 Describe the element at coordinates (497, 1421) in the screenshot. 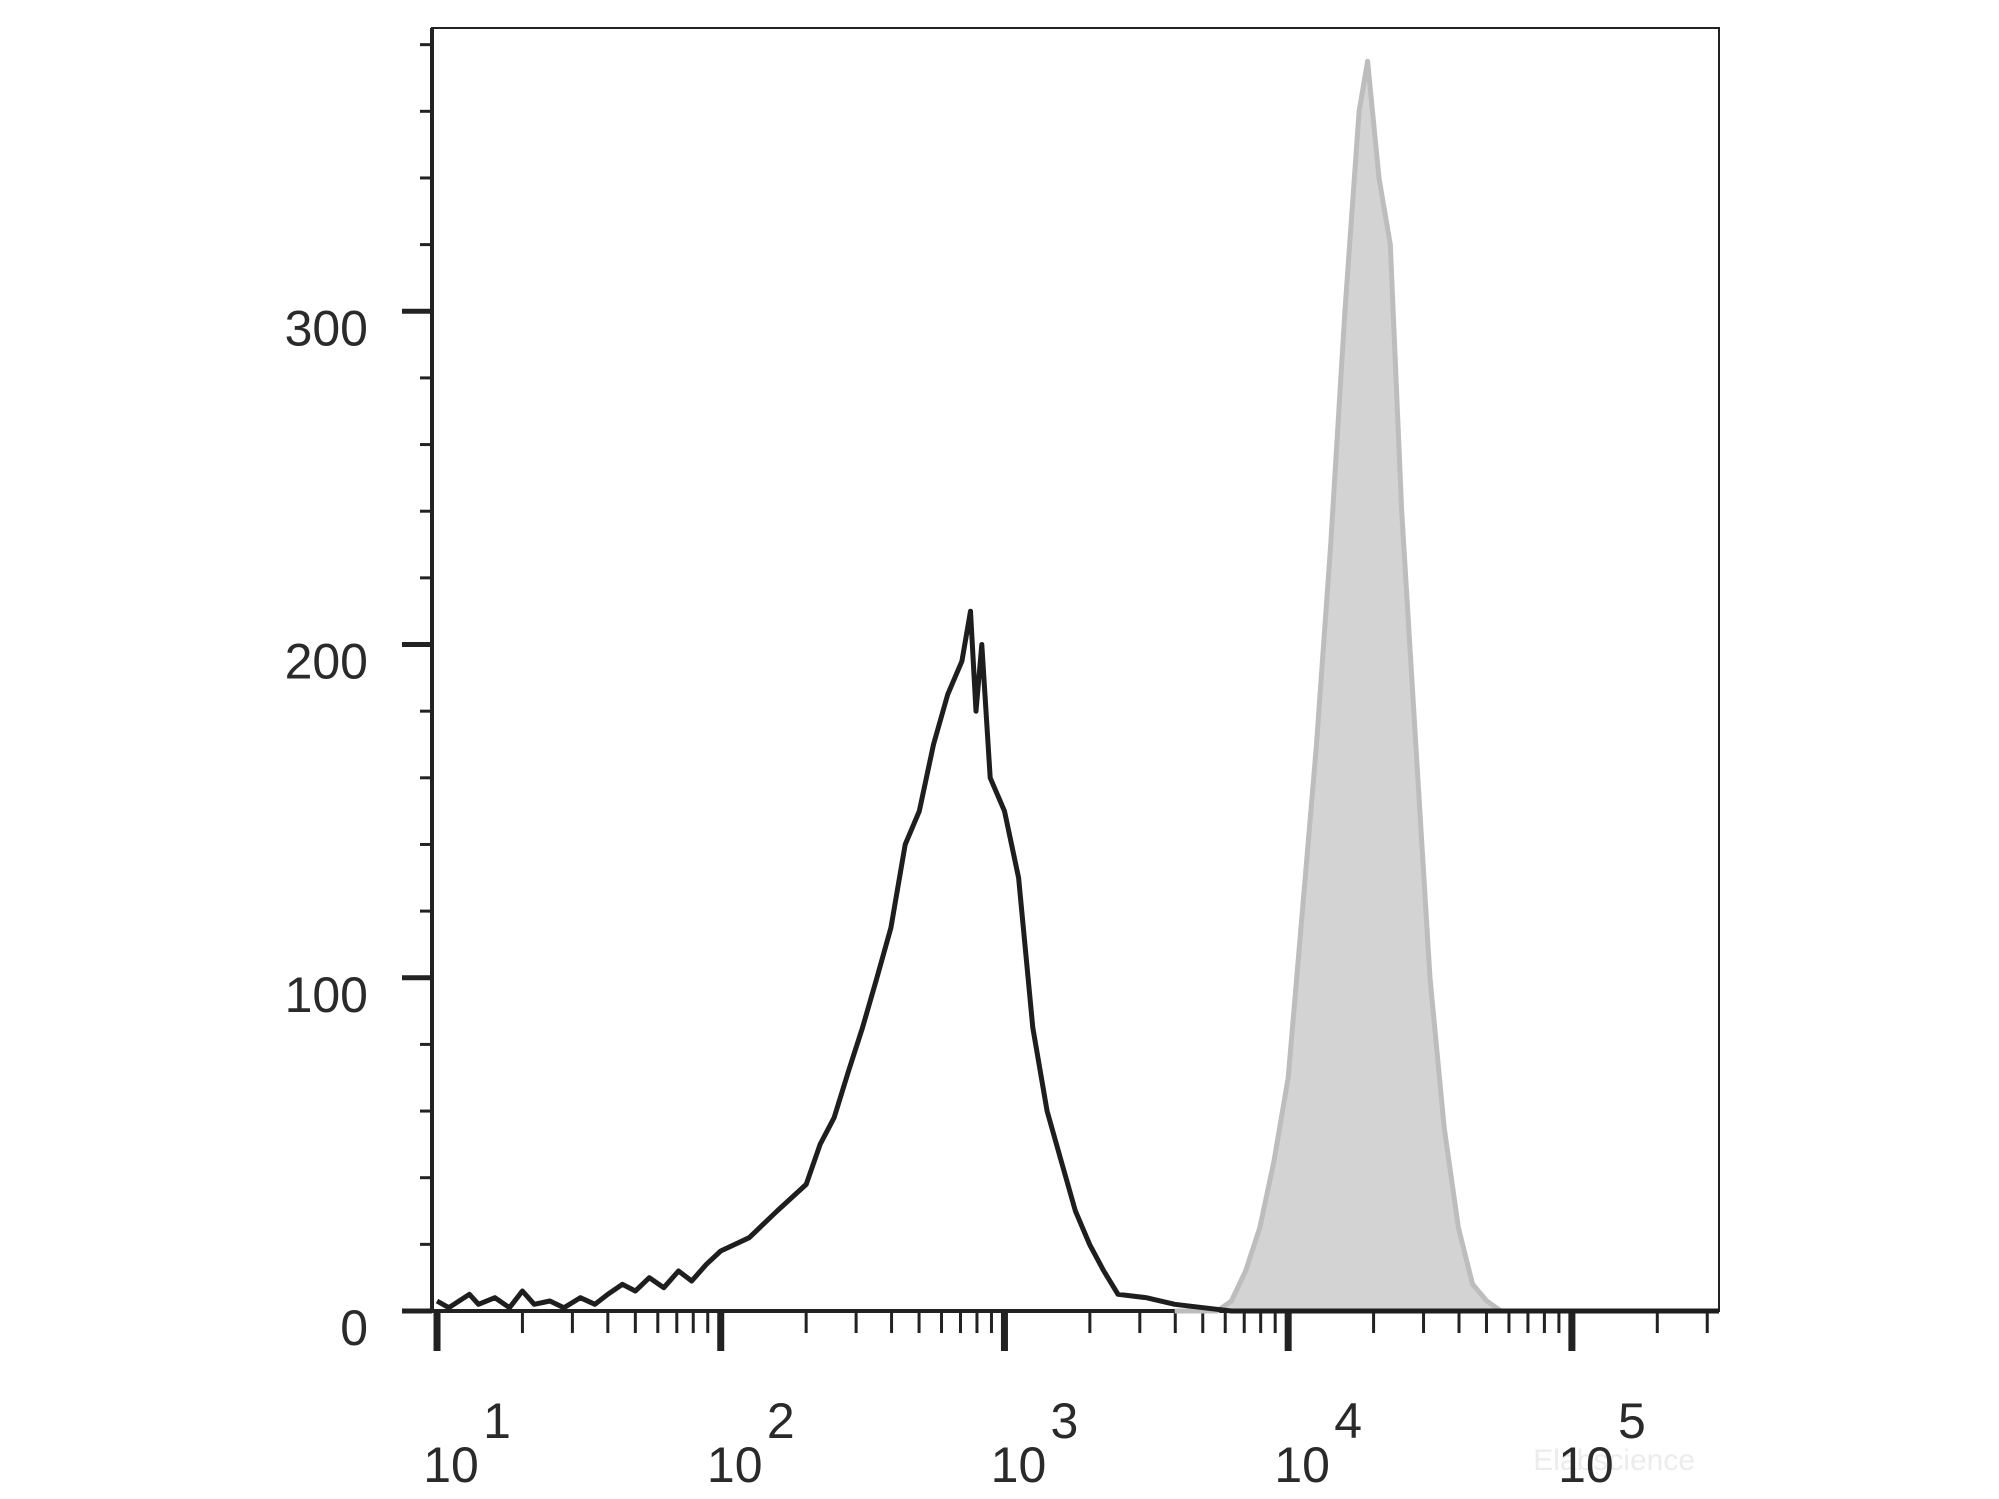

I see `x-tick-exponent: 1` at that location.